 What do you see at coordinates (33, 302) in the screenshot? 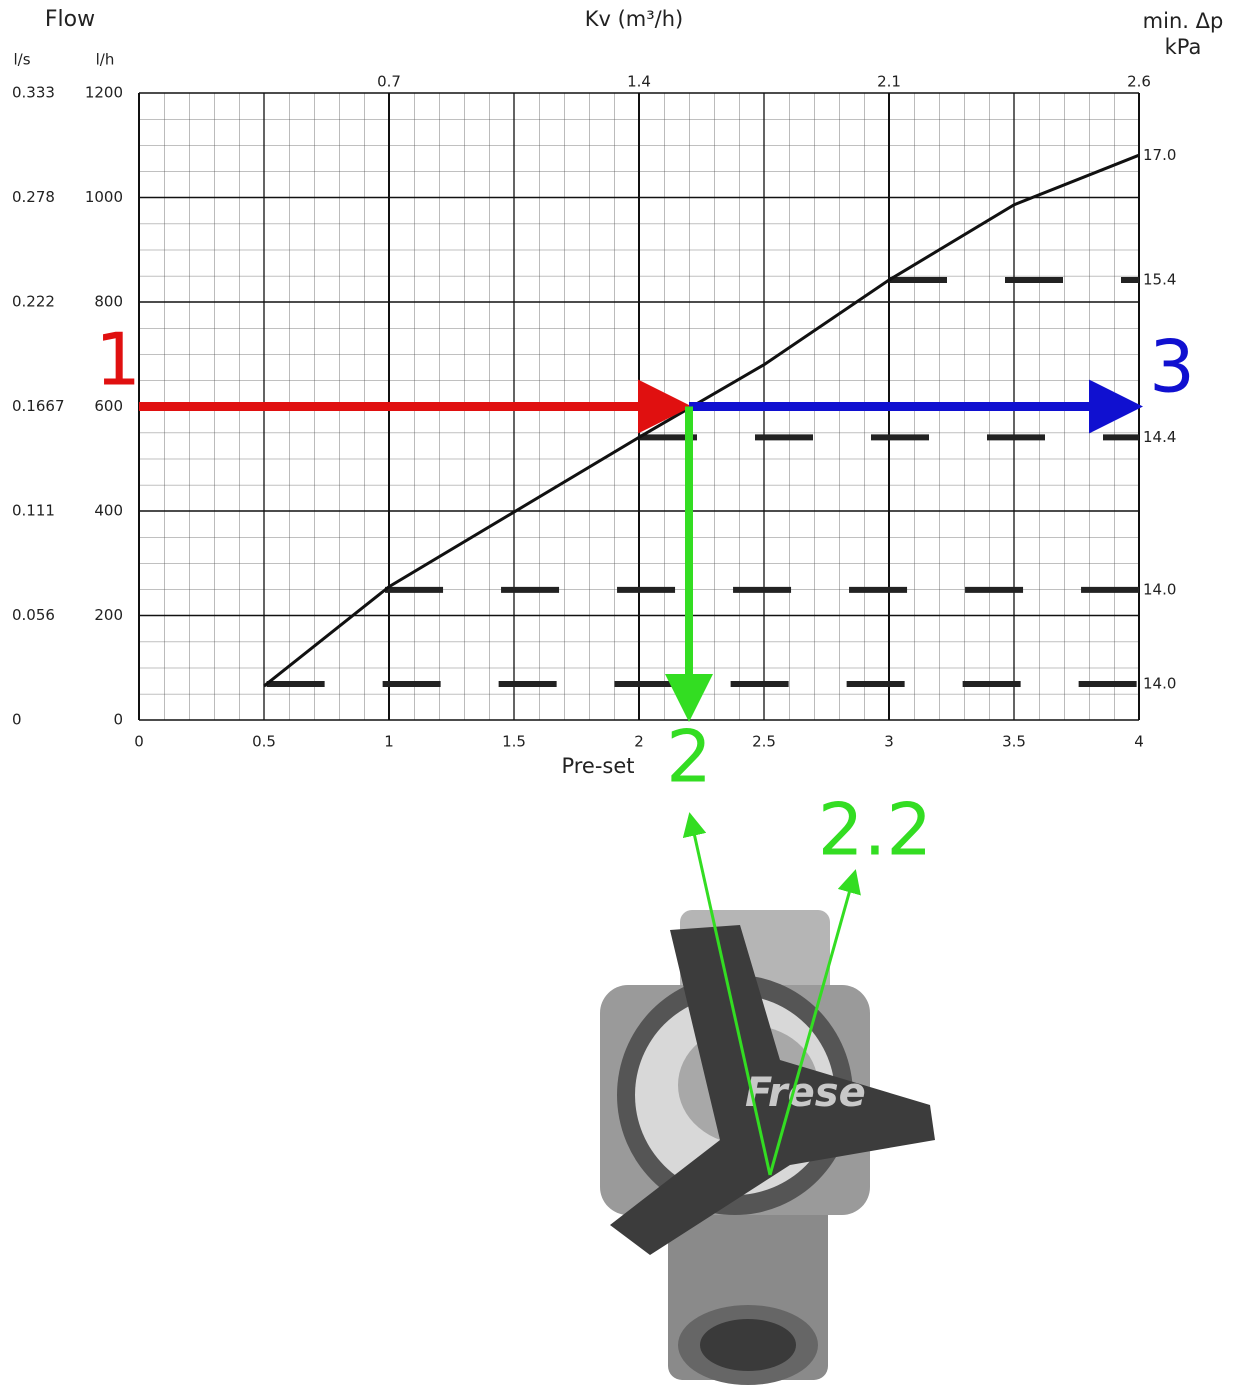
I see `ls-tick-label: 0.222` at bounding box center [33, 302].